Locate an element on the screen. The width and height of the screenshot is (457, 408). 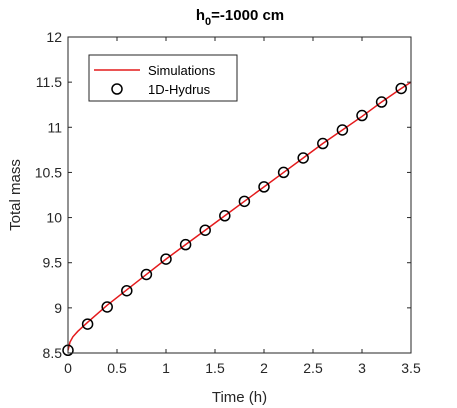
x-axis-label: Time (h) is located at coordinates (239, 397).